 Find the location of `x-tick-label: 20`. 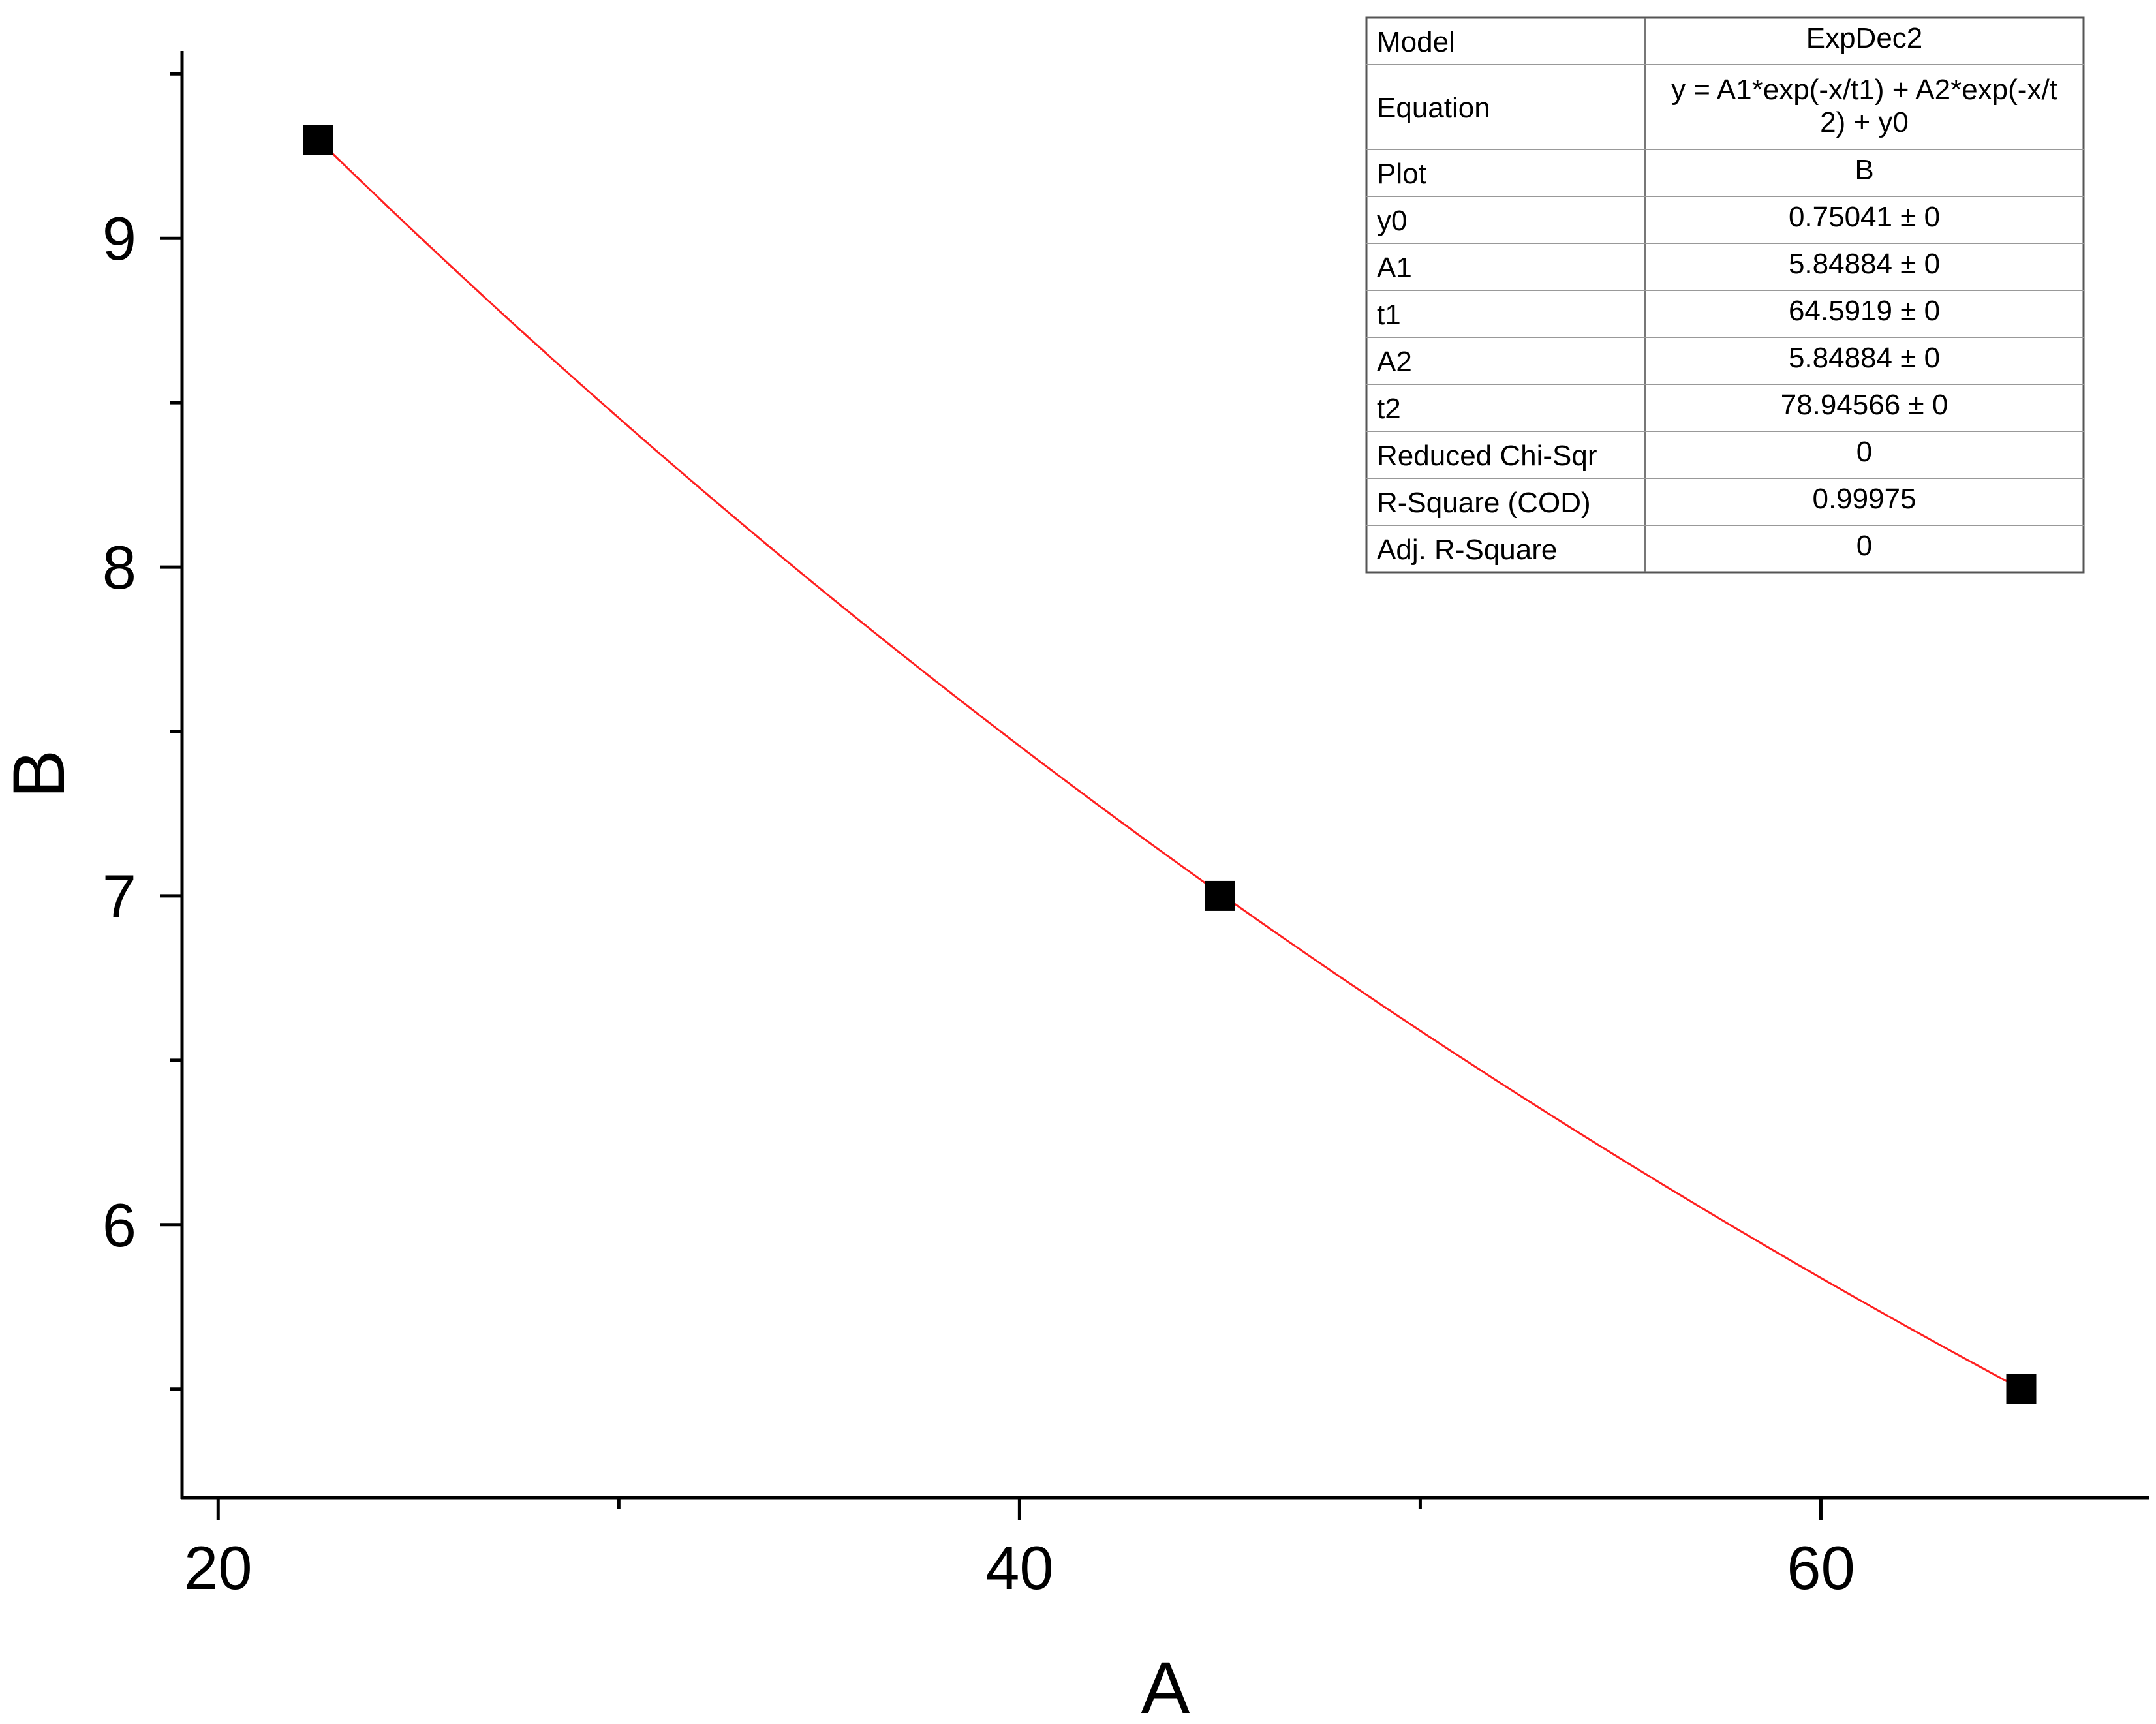

x-tick-label: 20 is located at coordinates (219, 1567).